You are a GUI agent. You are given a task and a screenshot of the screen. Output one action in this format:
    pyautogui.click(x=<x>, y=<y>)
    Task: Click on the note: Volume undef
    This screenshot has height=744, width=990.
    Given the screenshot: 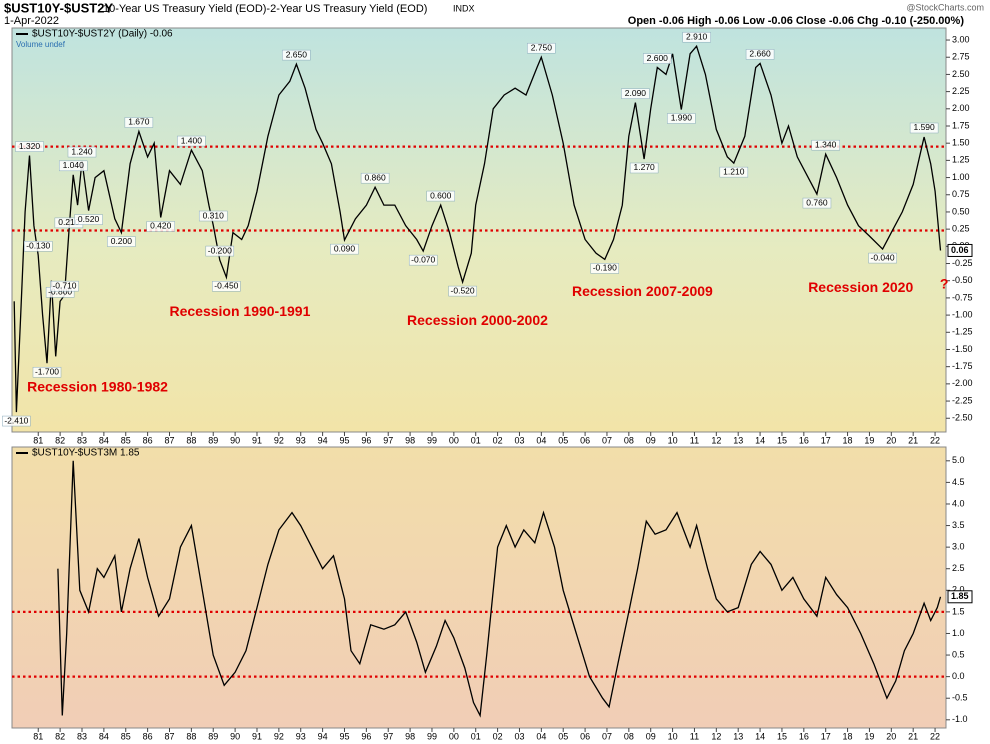 What is the action you would take?
    pyautogui.click(x=41, y=44)
    